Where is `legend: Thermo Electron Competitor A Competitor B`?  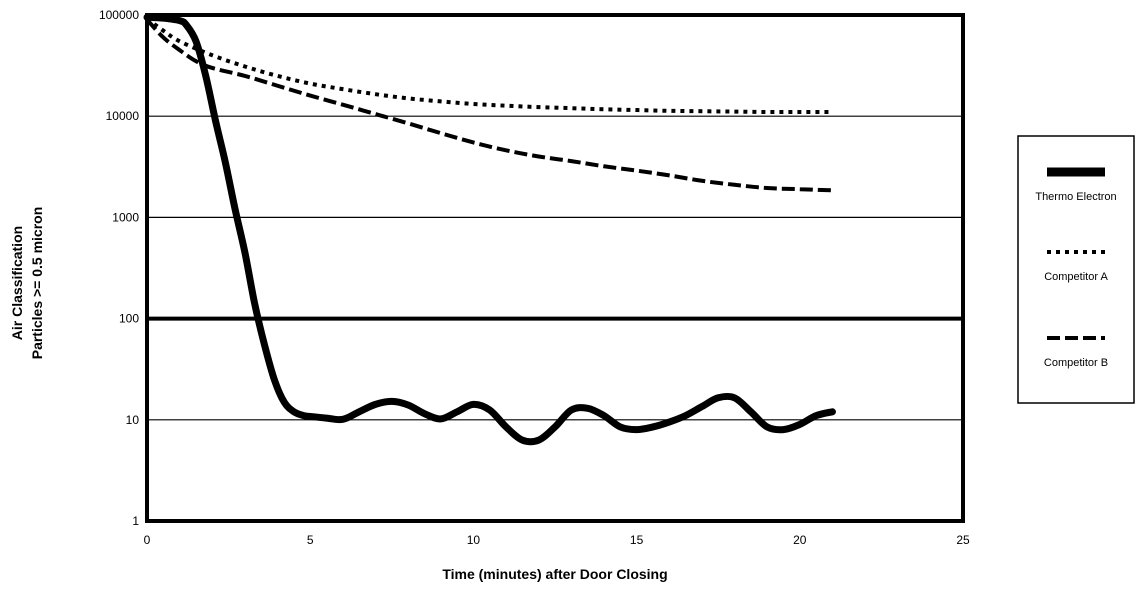 legend: Thermo Electron Competitor A Competitor B is located at coordinates (1076, 269).